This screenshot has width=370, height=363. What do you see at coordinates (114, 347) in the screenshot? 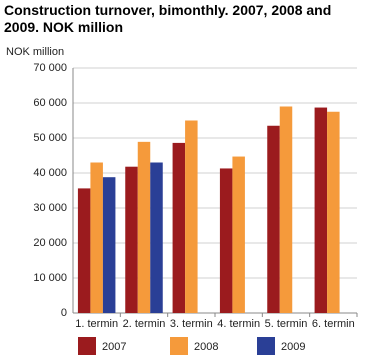
I see `legend-label: 2007` at bounding box center [114, 347].